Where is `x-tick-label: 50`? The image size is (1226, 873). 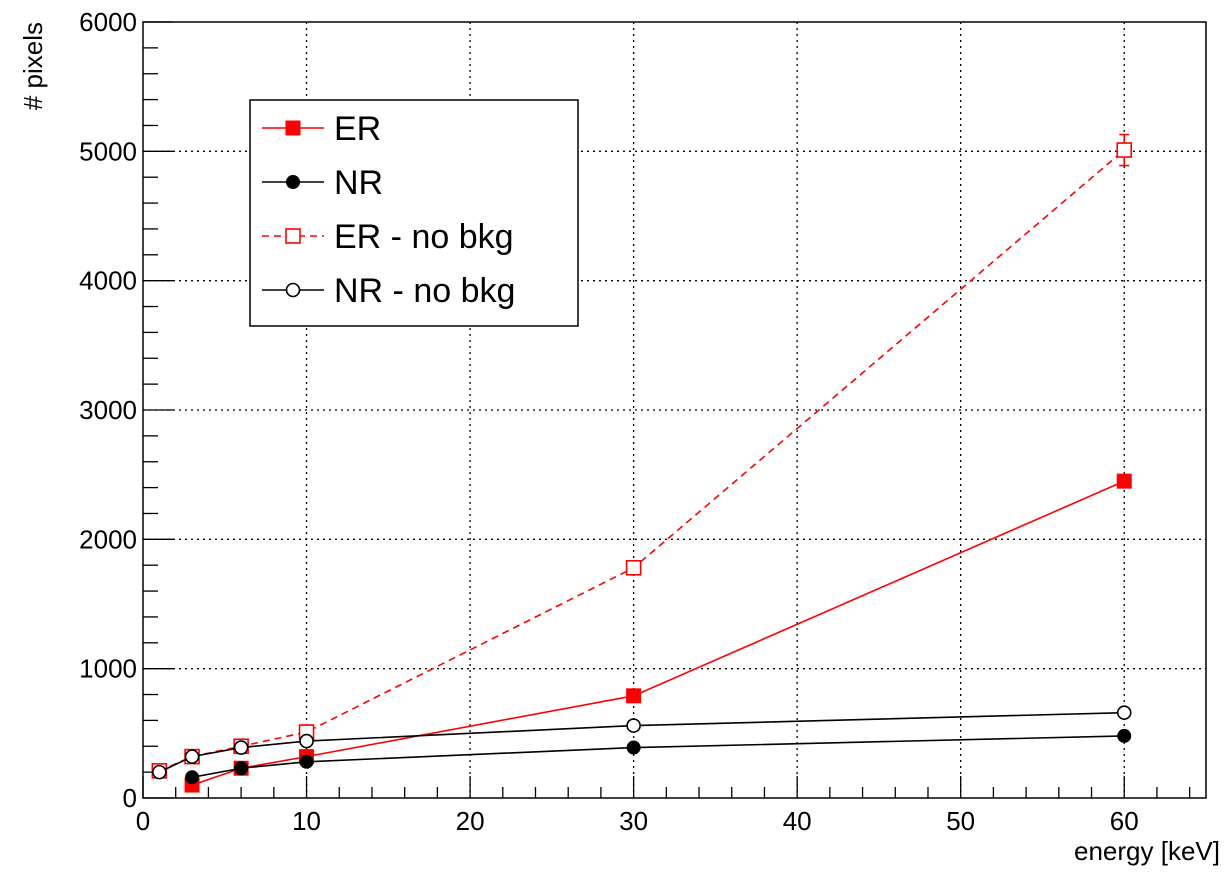 x-tick-label: 50 is located at coordinates (960, 821).